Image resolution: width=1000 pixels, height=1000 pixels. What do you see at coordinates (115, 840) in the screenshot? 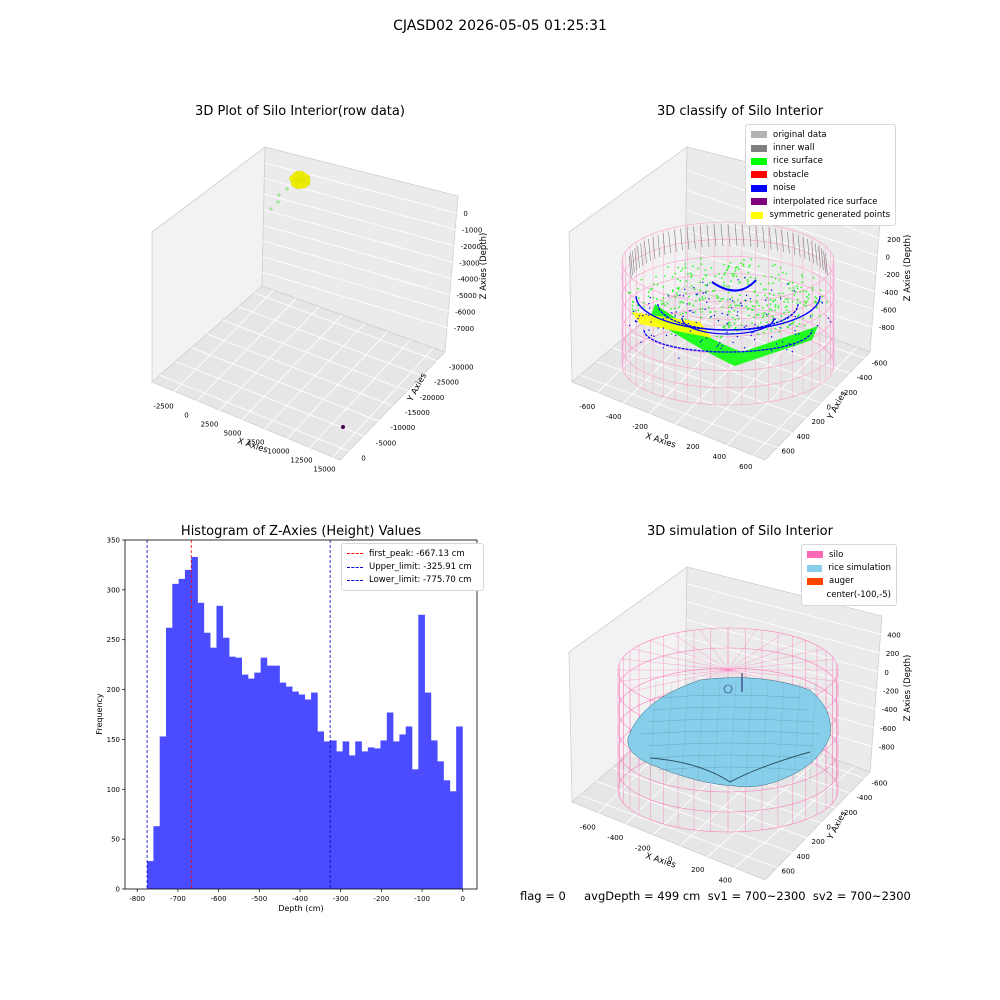
I see `histogram-ytick: 50` at bounding box center [115, 840].